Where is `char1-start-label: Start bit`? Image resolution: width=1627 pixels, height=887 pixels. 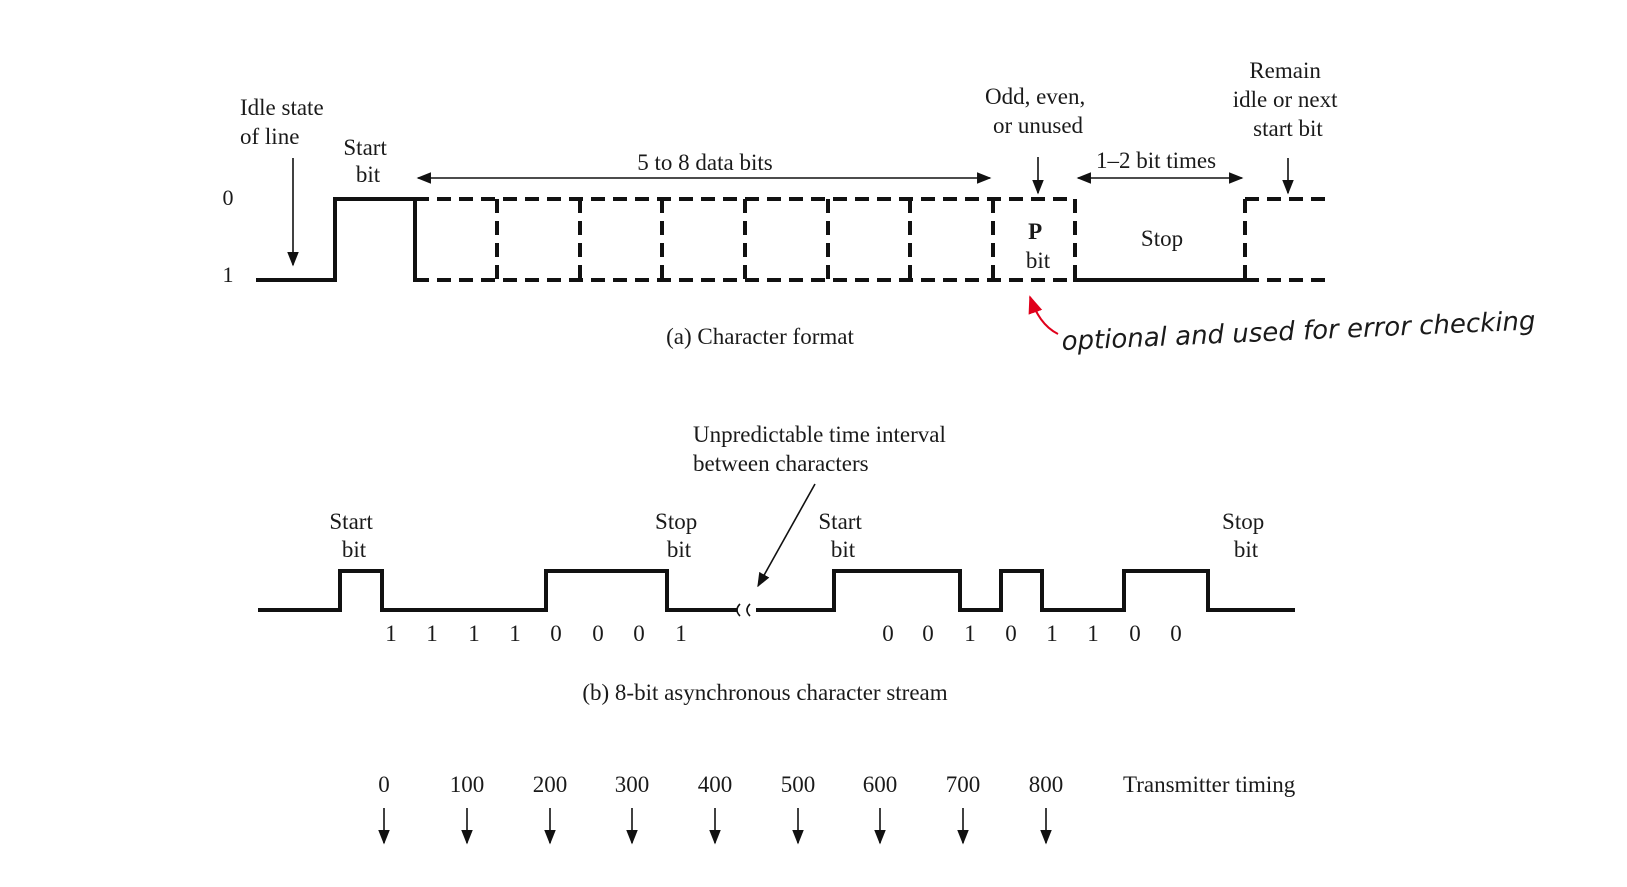 char1-start-label: Start bit is located at coordinates (353, 535).